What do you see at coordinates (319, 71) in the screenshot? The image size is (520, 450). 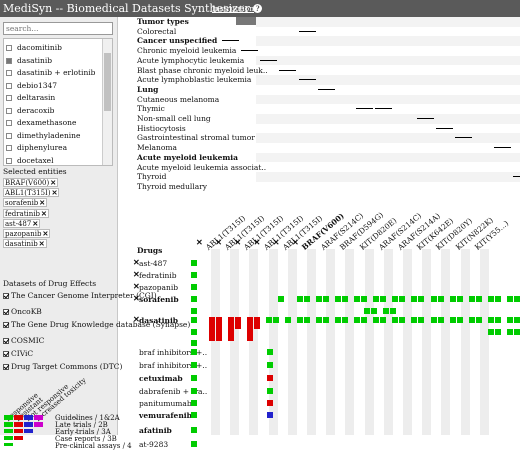 I see `tumor-type-row: Blast phase chronic myeloid leuk..` at bounding box center [319, 71].